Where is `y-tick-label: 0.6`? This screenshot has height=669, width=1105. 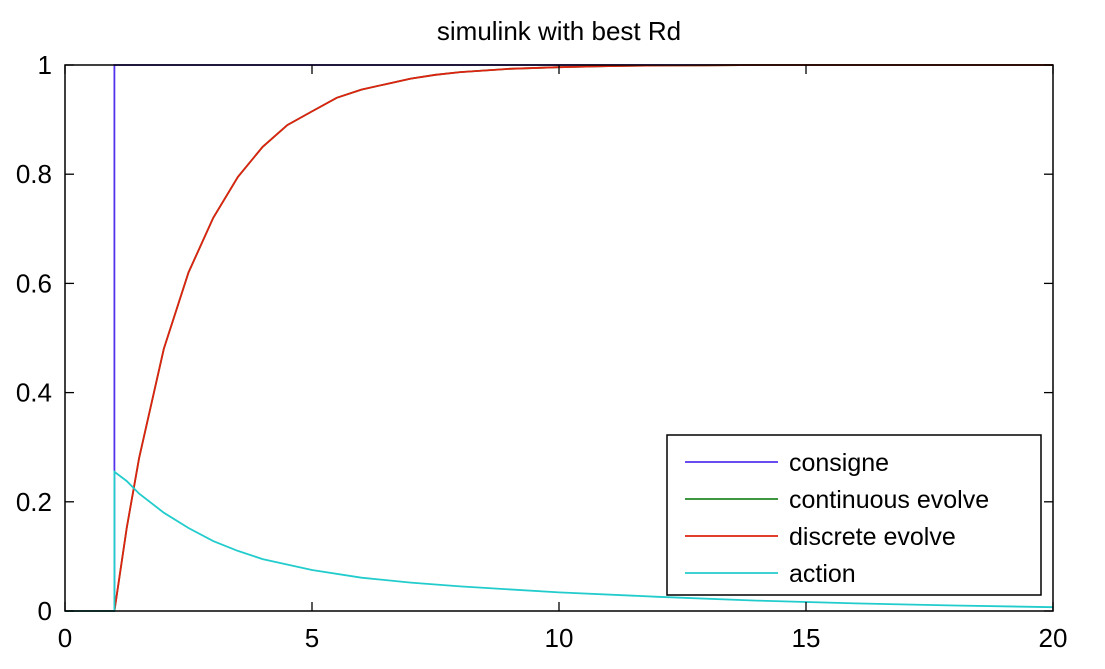 y-tick-label: 0.6 is located at coordinates (34, 283).